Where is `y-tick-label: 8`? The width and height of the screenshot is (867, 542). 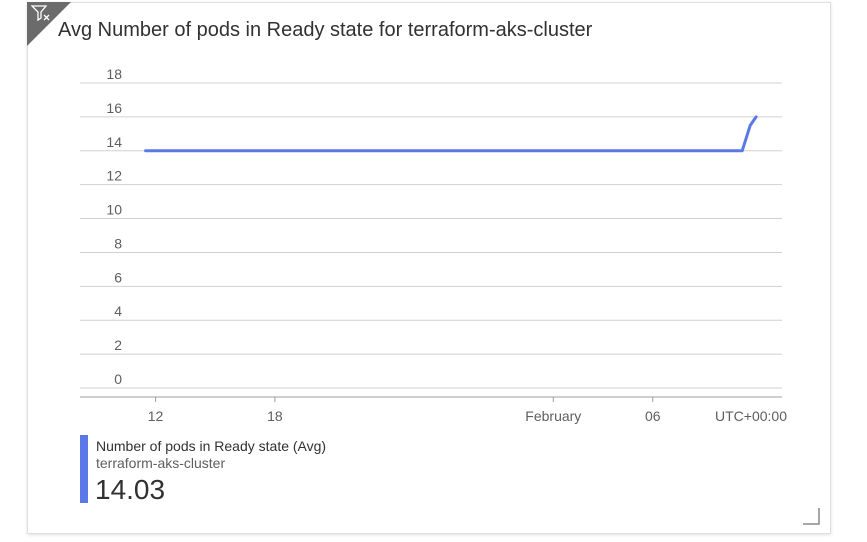 y-tick-label: 8 is located at coordinates (118, 243).